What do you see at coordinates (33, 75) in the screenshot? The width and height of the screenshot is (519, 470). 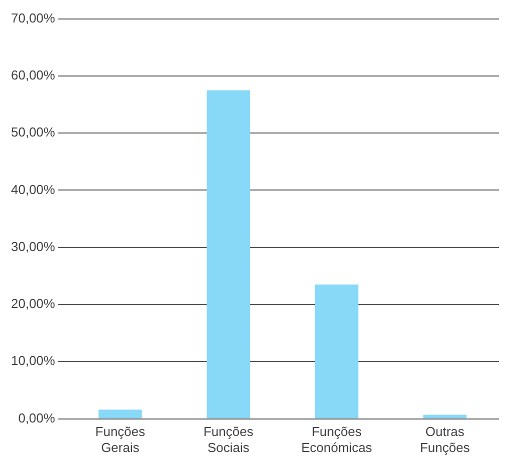 I see `y-tick-label: 60,00%` at bounding box center [33, 75].